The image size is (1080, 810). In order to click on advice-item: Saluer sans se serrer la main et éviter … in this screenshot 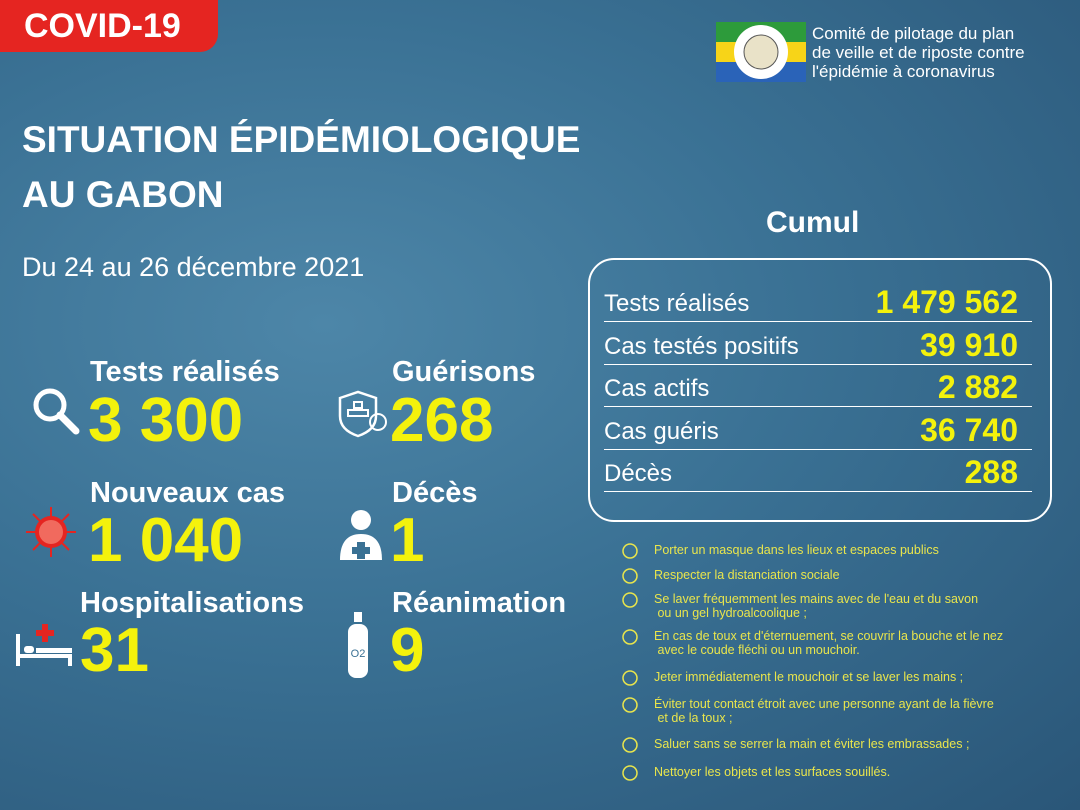, I will do `click(811, 744)`.